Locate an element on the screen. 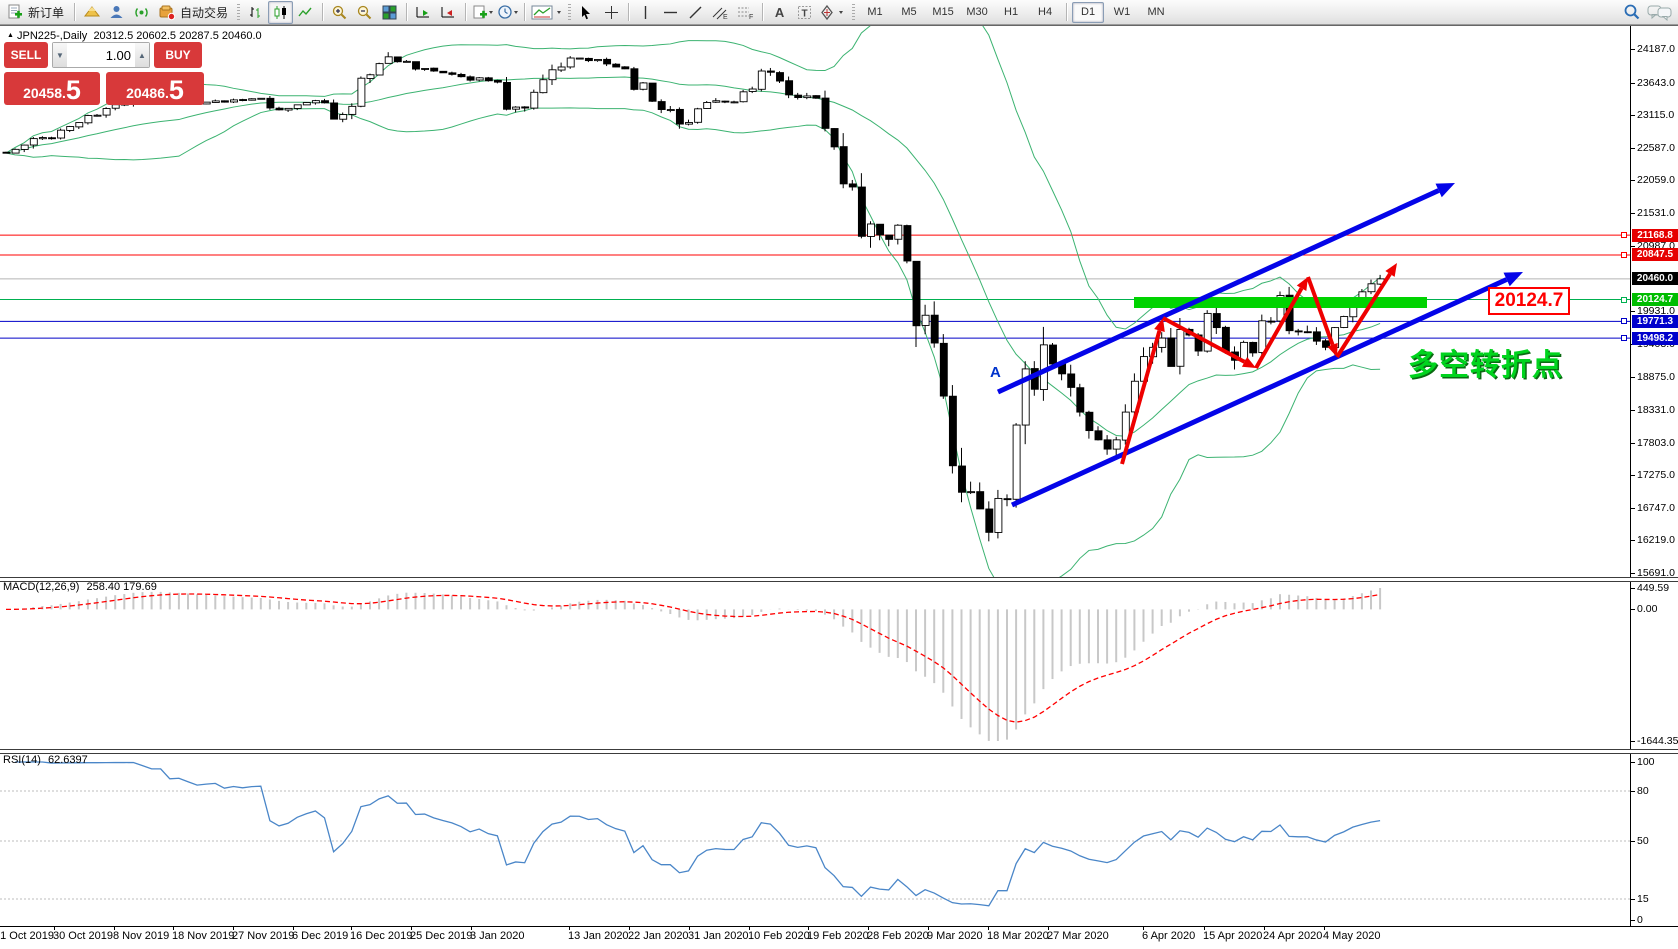 This screenshot has height=949, width=1678. autotrade-button: 自动交易 is located at coordinates (204, 12).